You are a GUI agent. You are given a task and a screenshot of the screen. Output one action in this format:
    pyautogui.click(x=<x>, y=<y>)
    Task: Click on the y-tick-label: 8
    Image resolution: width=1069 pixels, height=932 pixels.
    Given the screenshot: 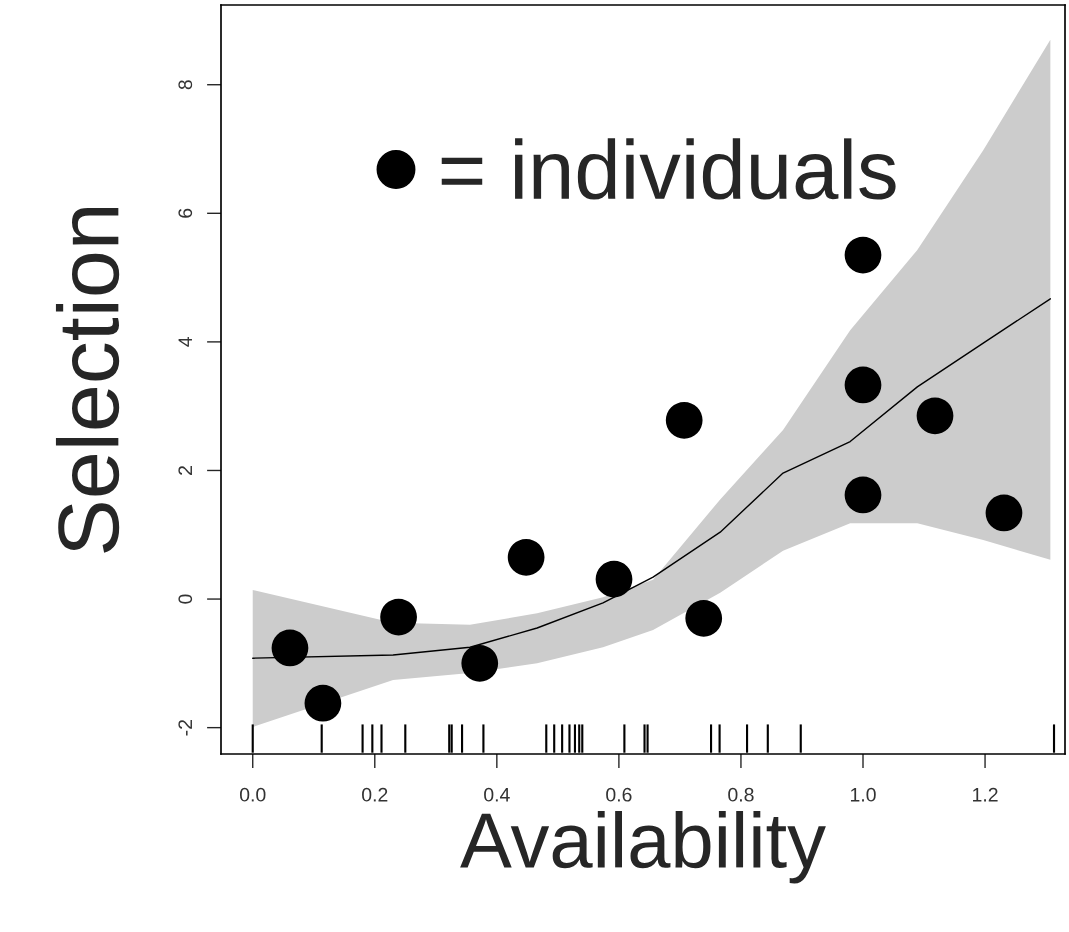 What is the action you would take?
    pyautogui.click(x=185, y=85)
    